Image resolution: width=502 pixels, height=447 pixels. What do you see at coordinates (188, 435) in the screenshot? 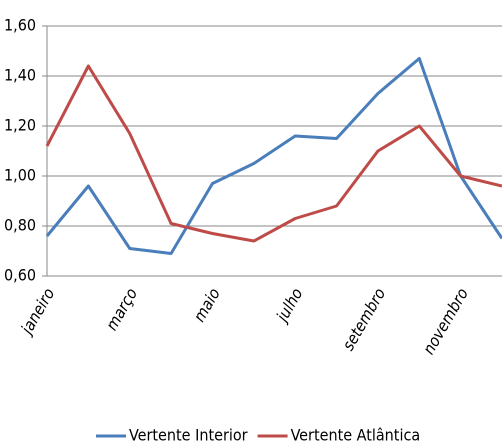
I see `legend-label: Vertente Interior` at bounding box center [188, 435].